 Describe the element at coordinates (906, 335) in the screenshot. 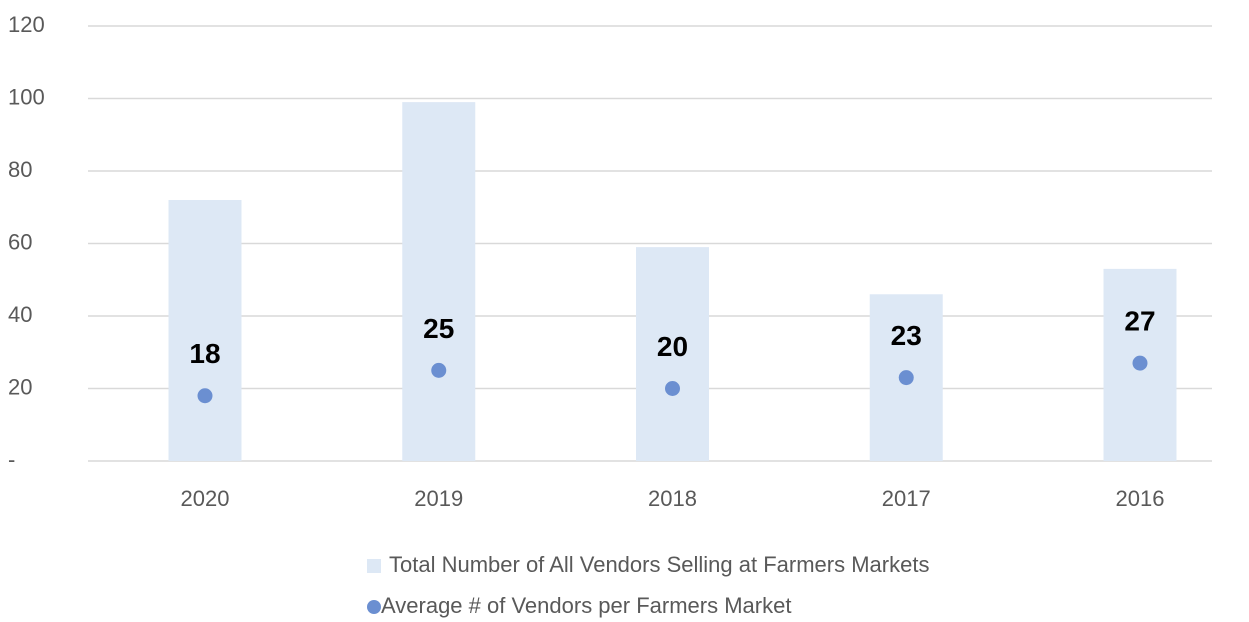

I see `data-label: 23` at that location.